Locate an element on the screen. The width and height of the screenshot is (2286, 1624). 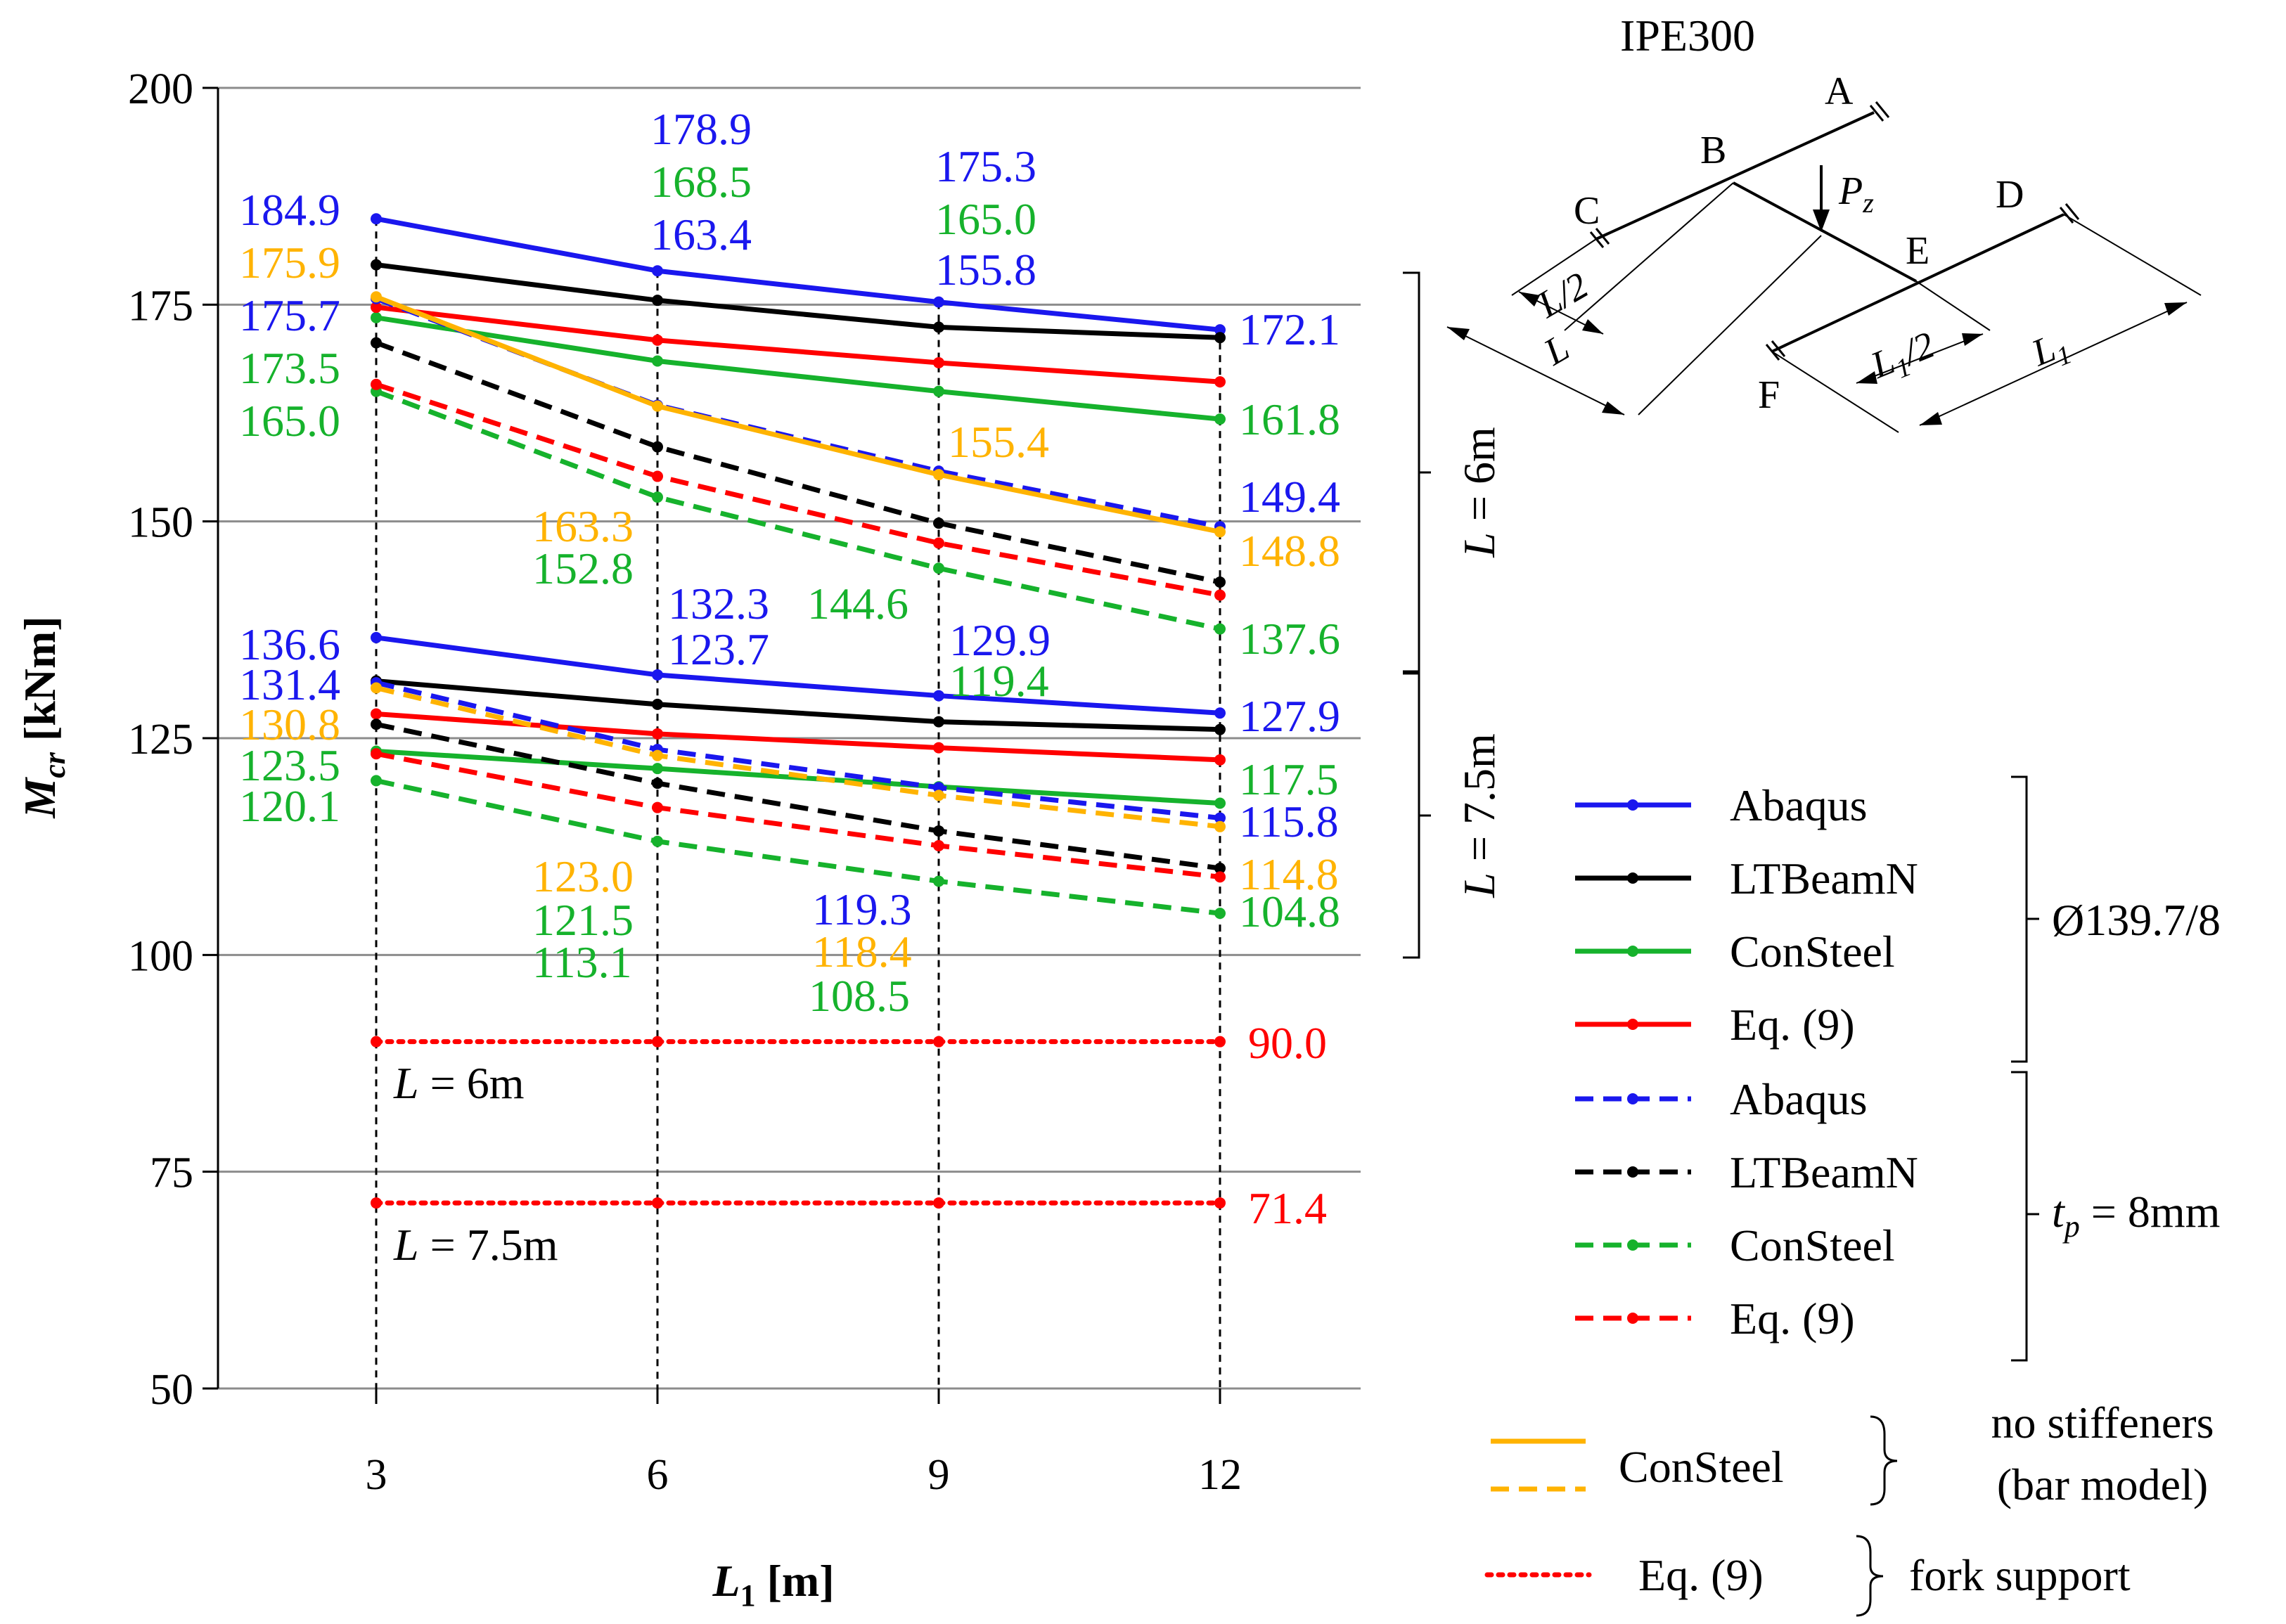
data-label-4: 165.0 is located at coordinates (289, 421).